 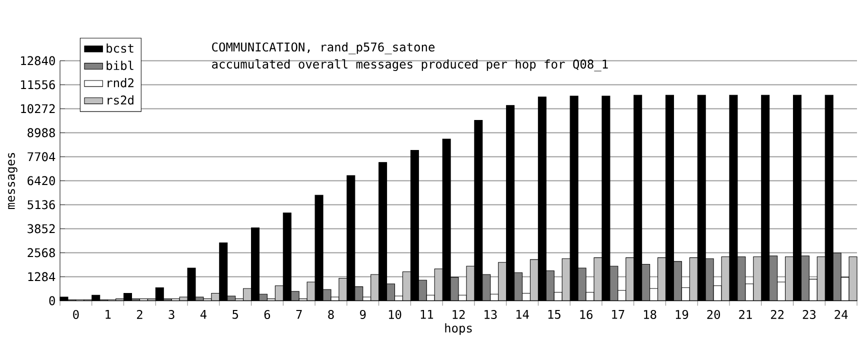 I want to click on y-tick-label: 10272, so click(x=38, y=109).